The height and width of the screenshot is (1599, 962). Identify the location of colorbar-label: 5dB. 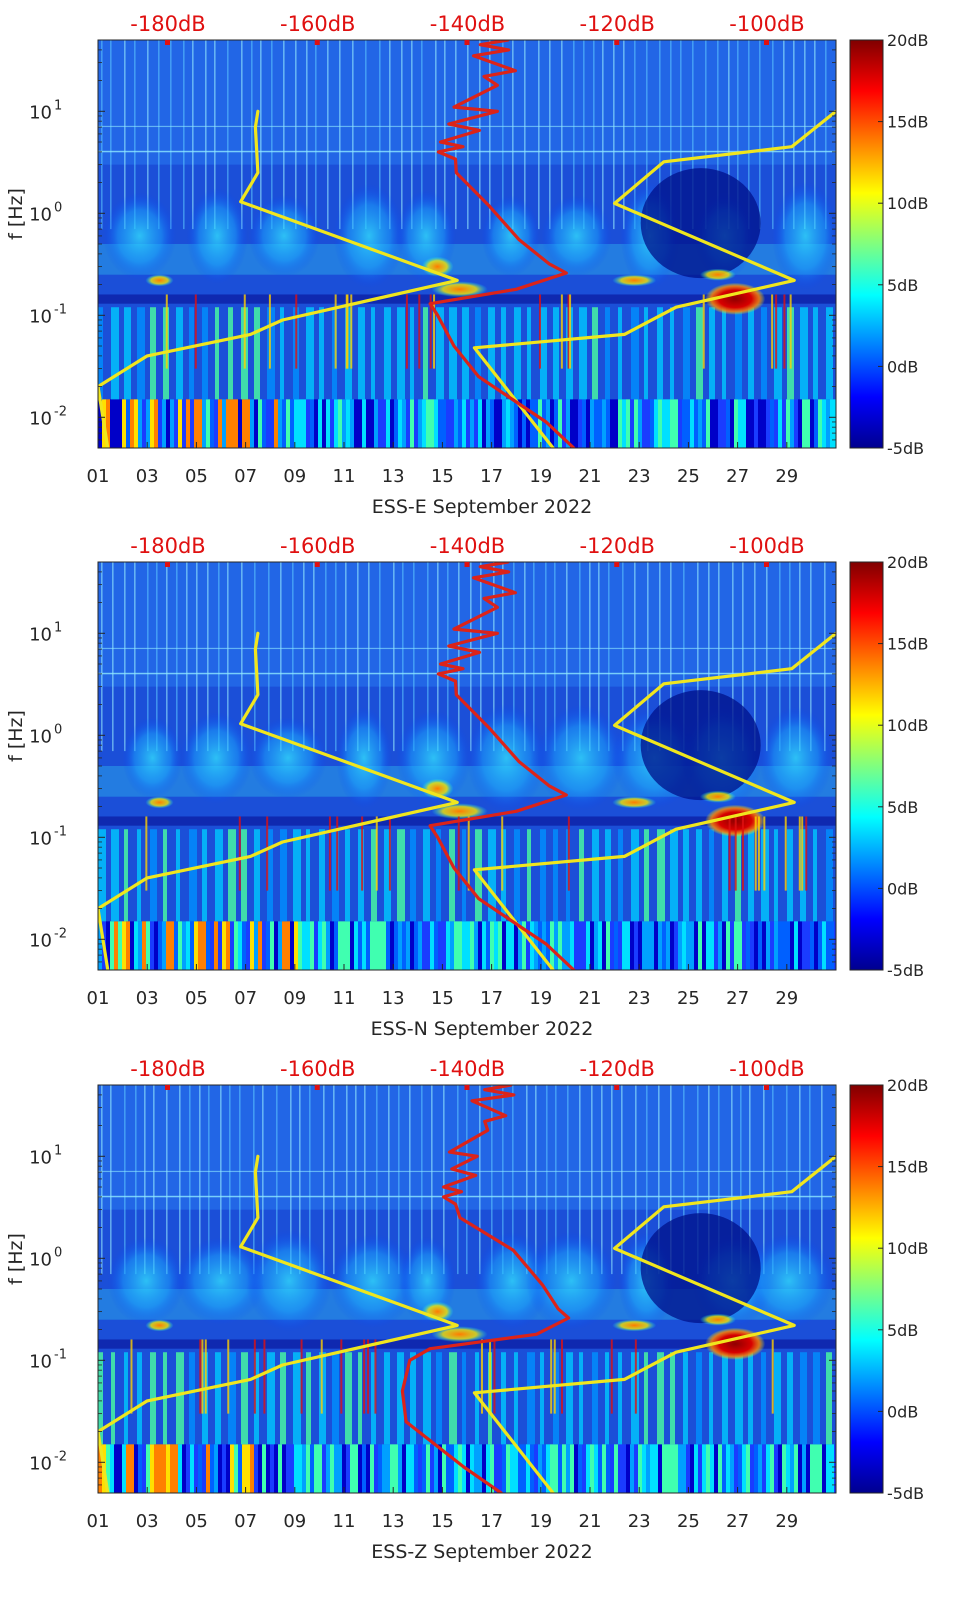
(902, 1330).